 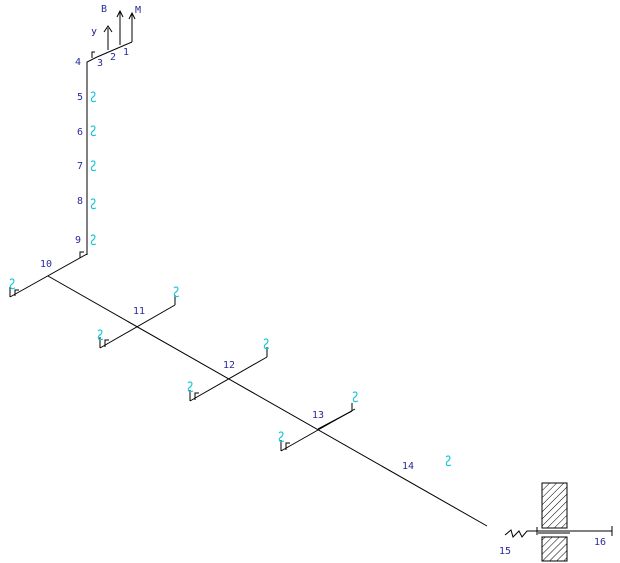 I want to click on node-label: 15, so click(x=505, y=551).